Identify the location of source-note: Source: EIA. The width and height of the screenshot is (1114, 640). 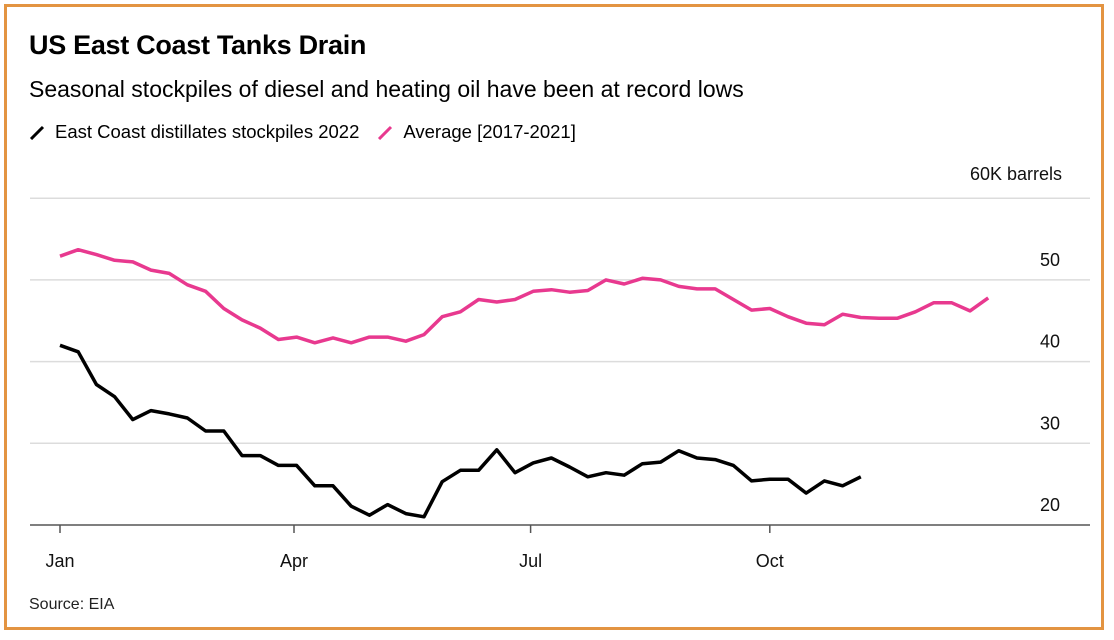
(72, 604).